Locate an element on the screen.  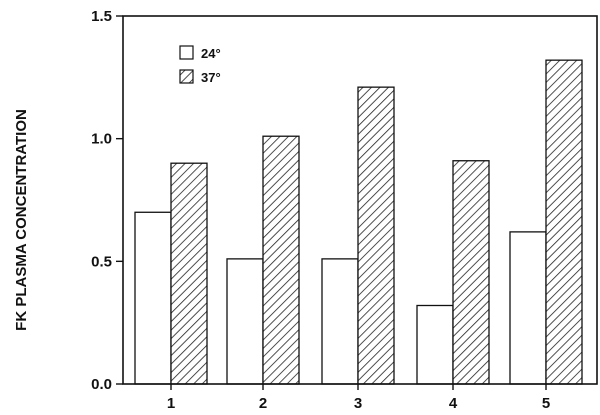
legend: 24° 37° is located at coordinates (200, 65).